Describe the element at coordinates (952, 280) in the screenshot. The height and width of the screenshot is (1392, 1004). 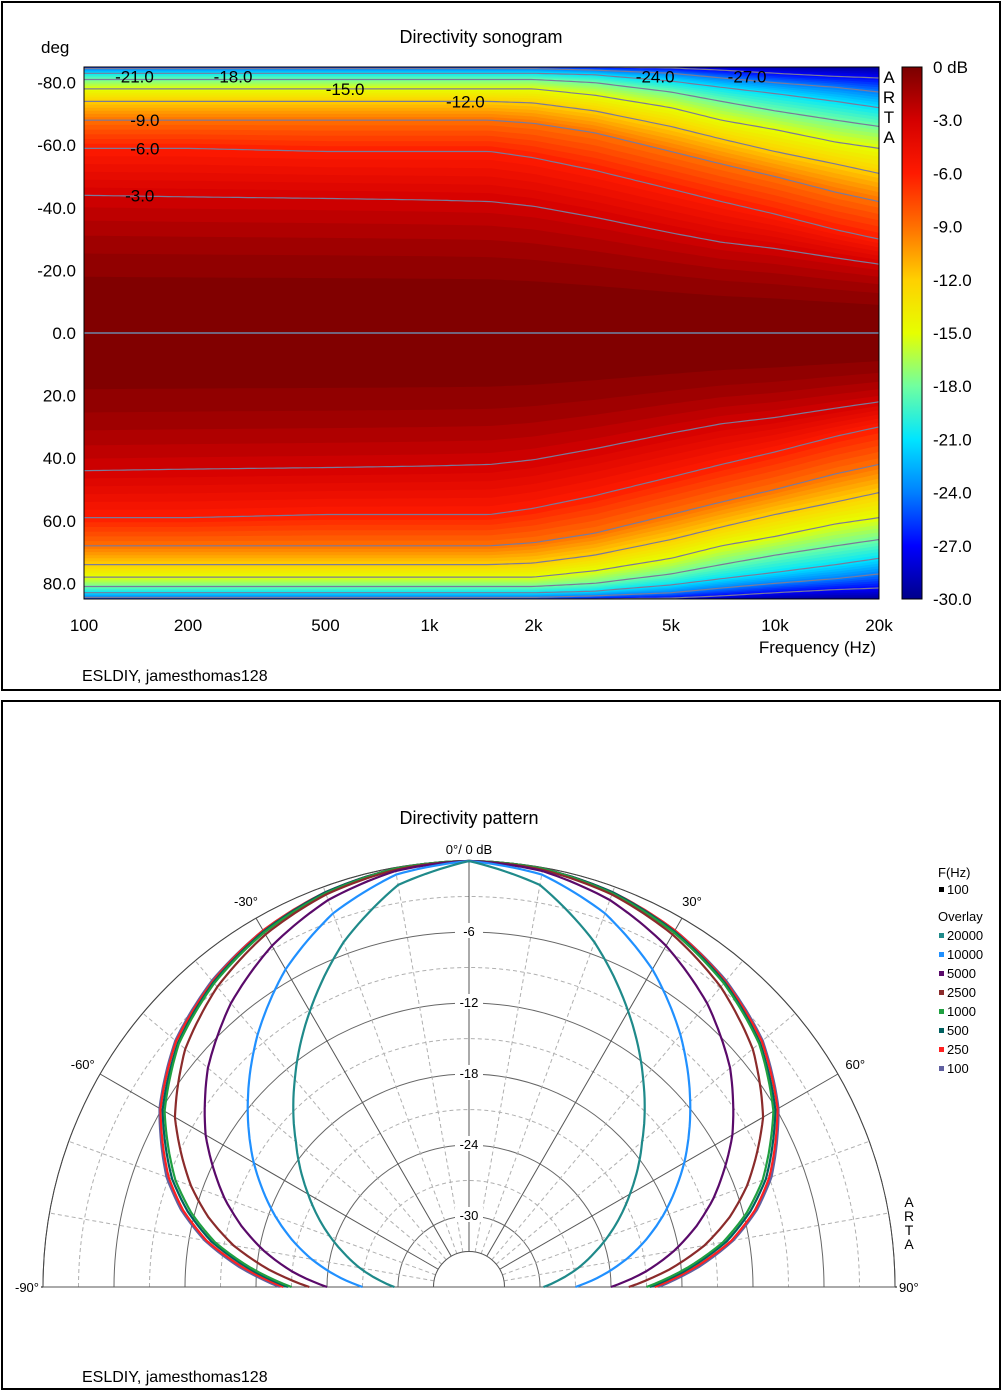
I see `colorbar-tick-label: -12.0` at that location.